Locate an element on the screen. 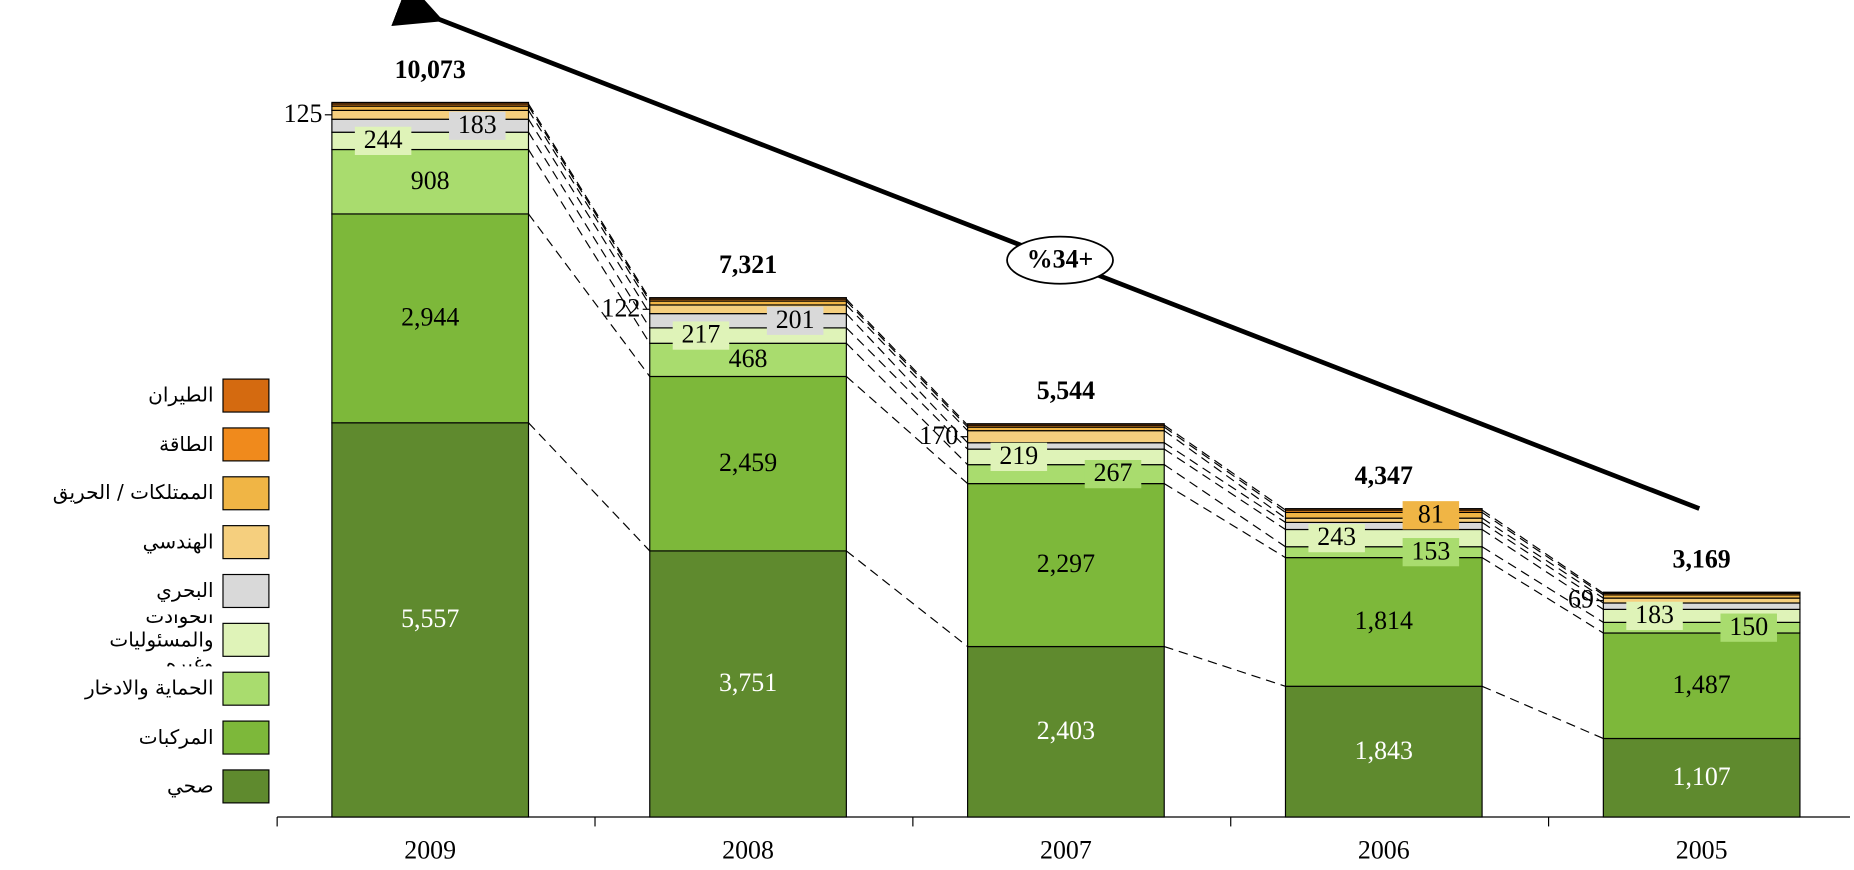  value-label: 2,459 is located at coordinates (748, 462).